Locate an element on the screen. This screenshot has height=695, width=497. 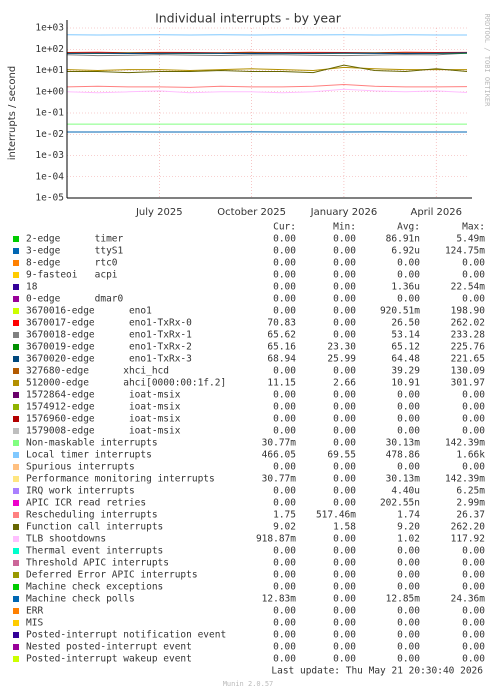
legend-value: 53.14 is located at coordinates (405, 335).